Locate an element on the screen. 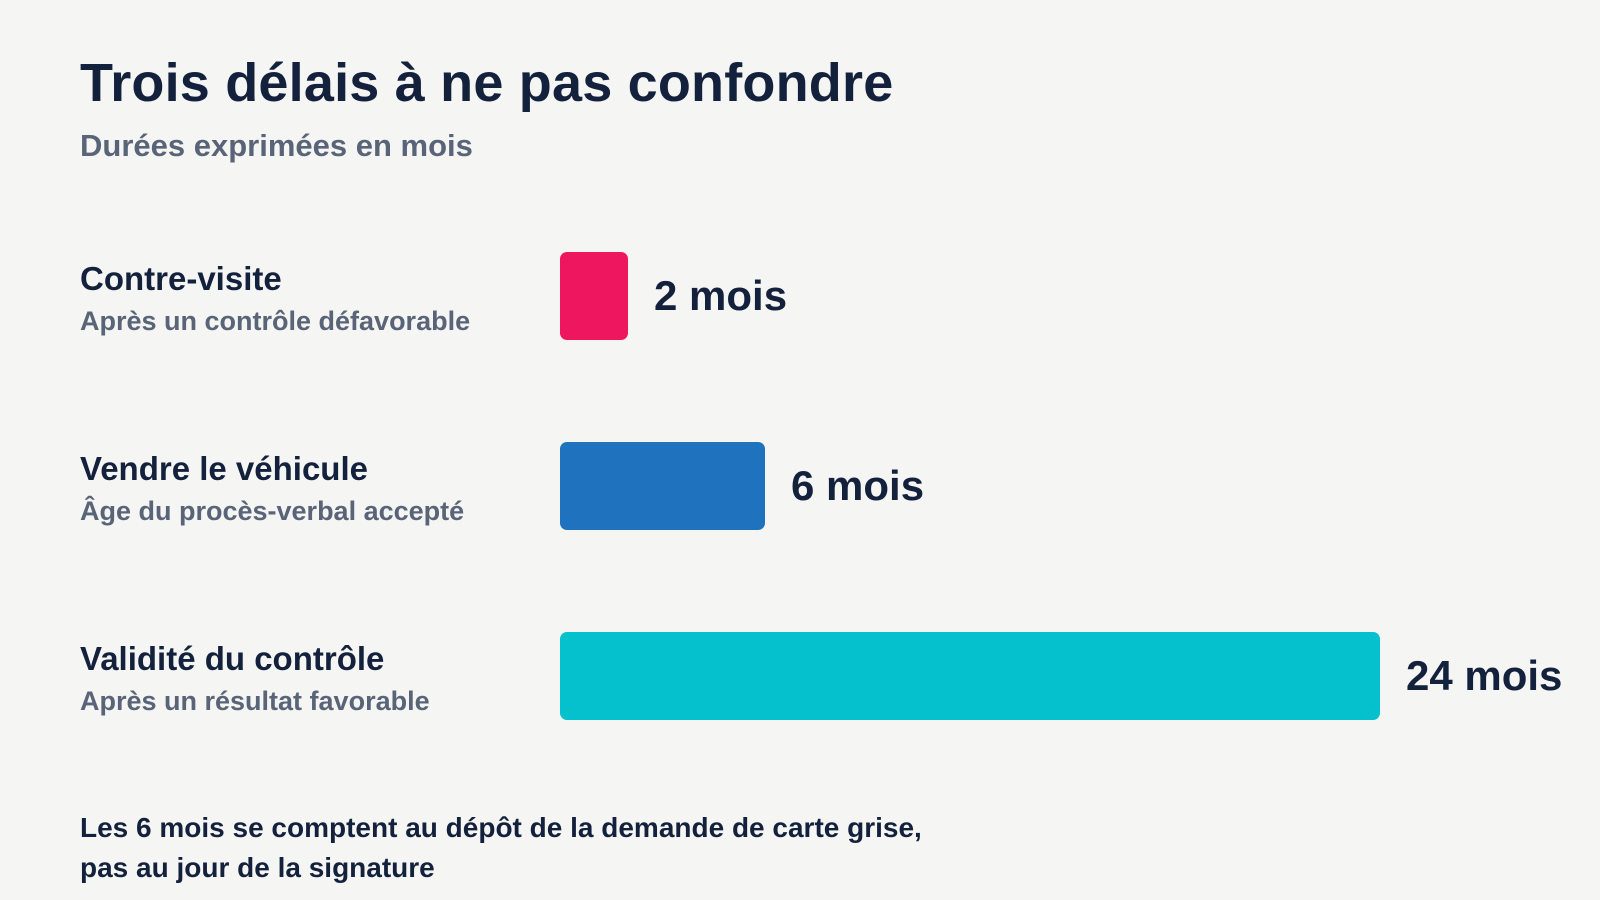 The width and height of the screenshot is (1600, 900). value-label: 24 mois is located at coordinates (1484, 675).